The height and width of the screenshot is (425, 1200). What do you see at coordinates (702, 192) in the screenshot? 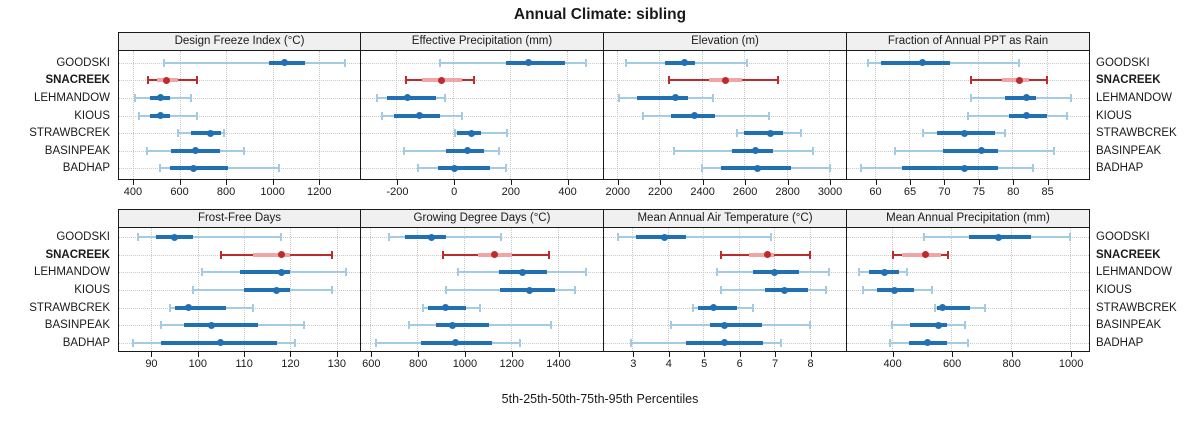
I see `axis-tick-label: 2400` at bounding box center [702, 192].